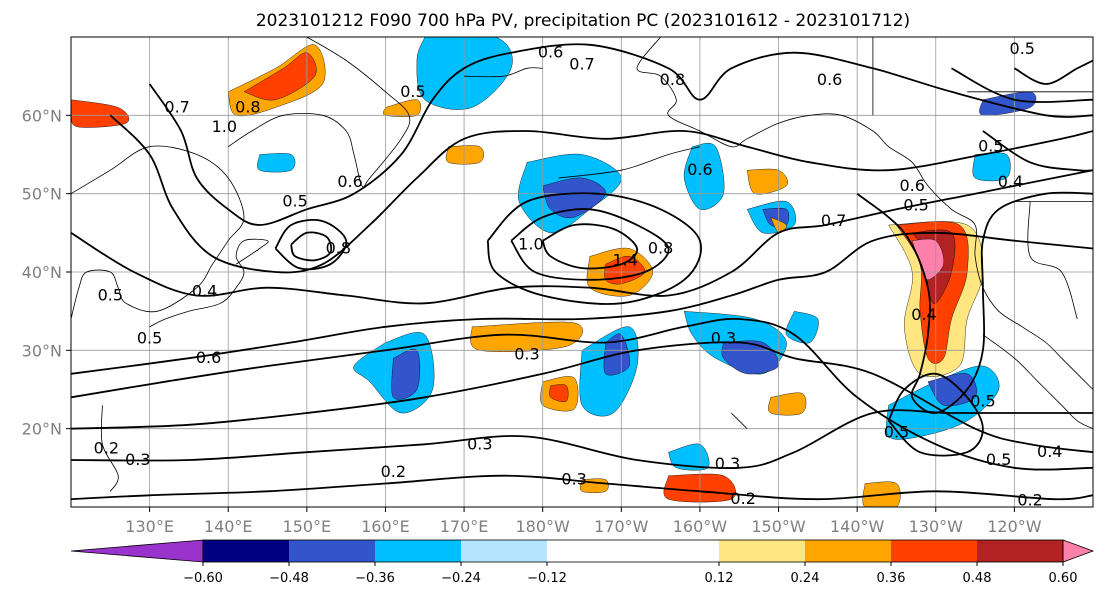  I want to click on colorbar-tick-label: 0.12, so click(719, 578).